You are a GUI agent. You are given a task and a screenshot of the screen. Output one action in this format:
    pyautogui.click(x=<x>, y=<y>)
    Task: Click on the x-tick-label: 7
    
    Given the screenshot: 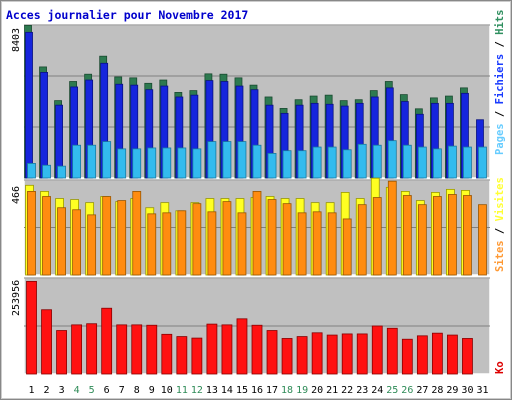 What is the action you would take?
    pyautogui.click(x=122, y=390)
    